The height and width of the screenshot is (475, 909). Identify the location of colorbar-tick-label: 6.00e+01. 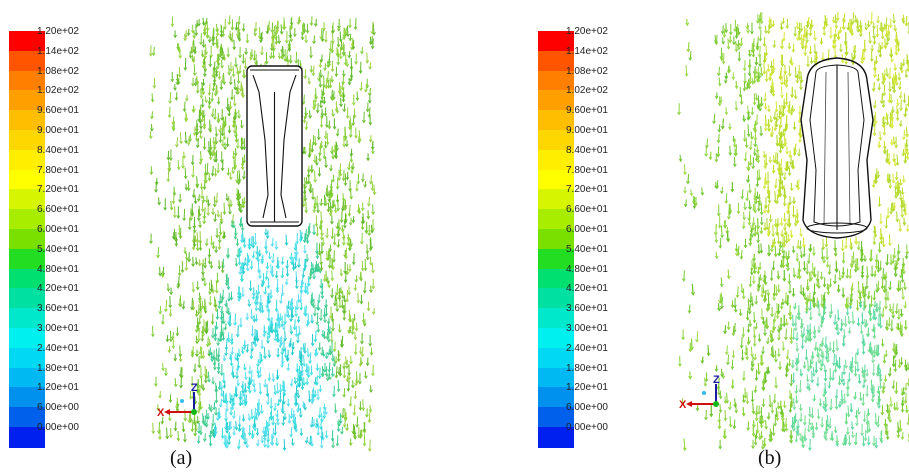
(587, 229).